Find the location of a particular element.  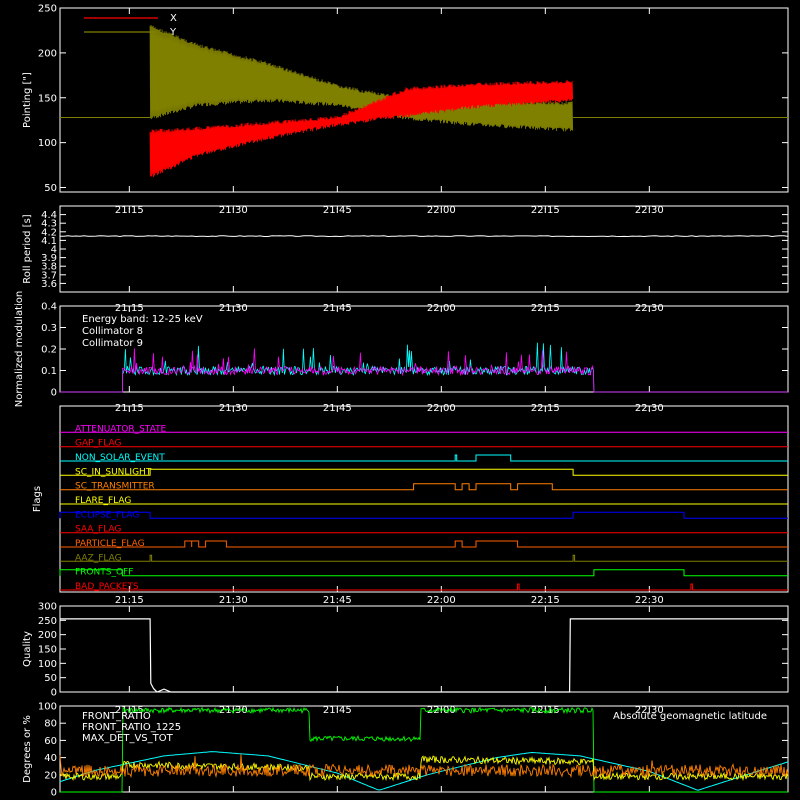

y-tick-label: 40 is located at coordinates (50, 758).